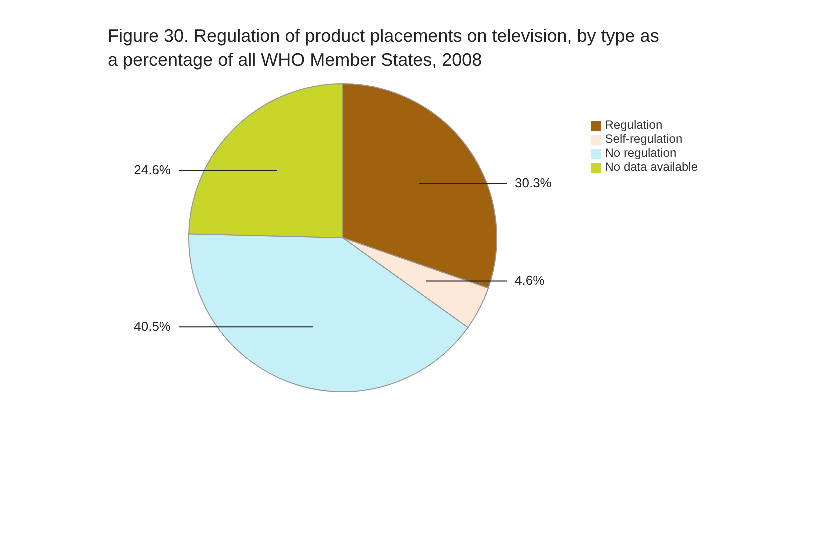 This screenshot has width=818, height=548. Describe the element at coordinates (644, 139) in the screenshot. I see `legend-label: Self-regulation` at that location.